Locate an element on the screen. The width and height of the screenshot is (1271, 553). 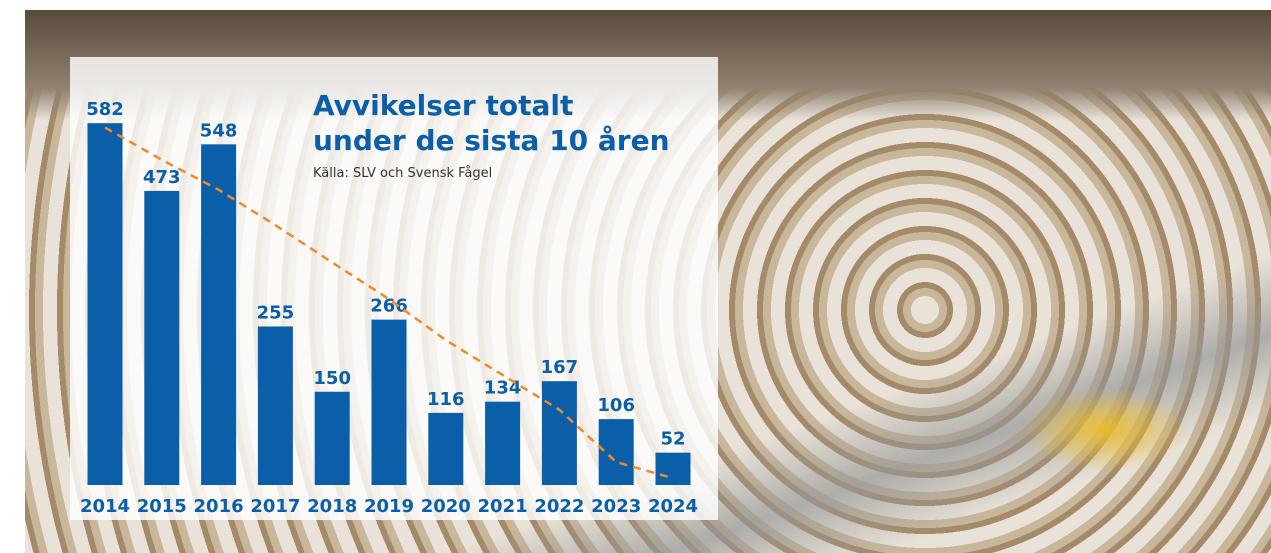
x-tick-label: 2018 is located at coordinates (332, 506).